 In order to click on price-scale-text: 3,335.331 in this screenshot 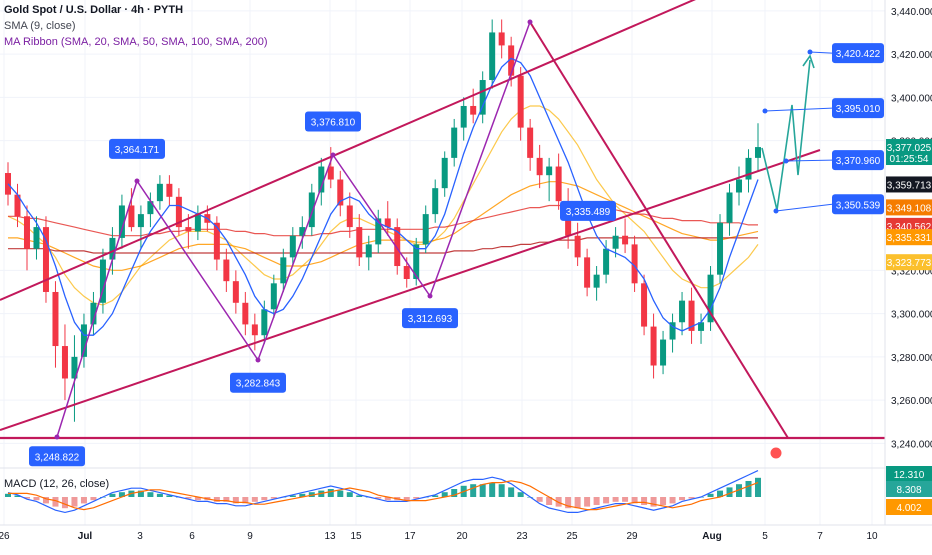, I will do `click(909, 238)`.